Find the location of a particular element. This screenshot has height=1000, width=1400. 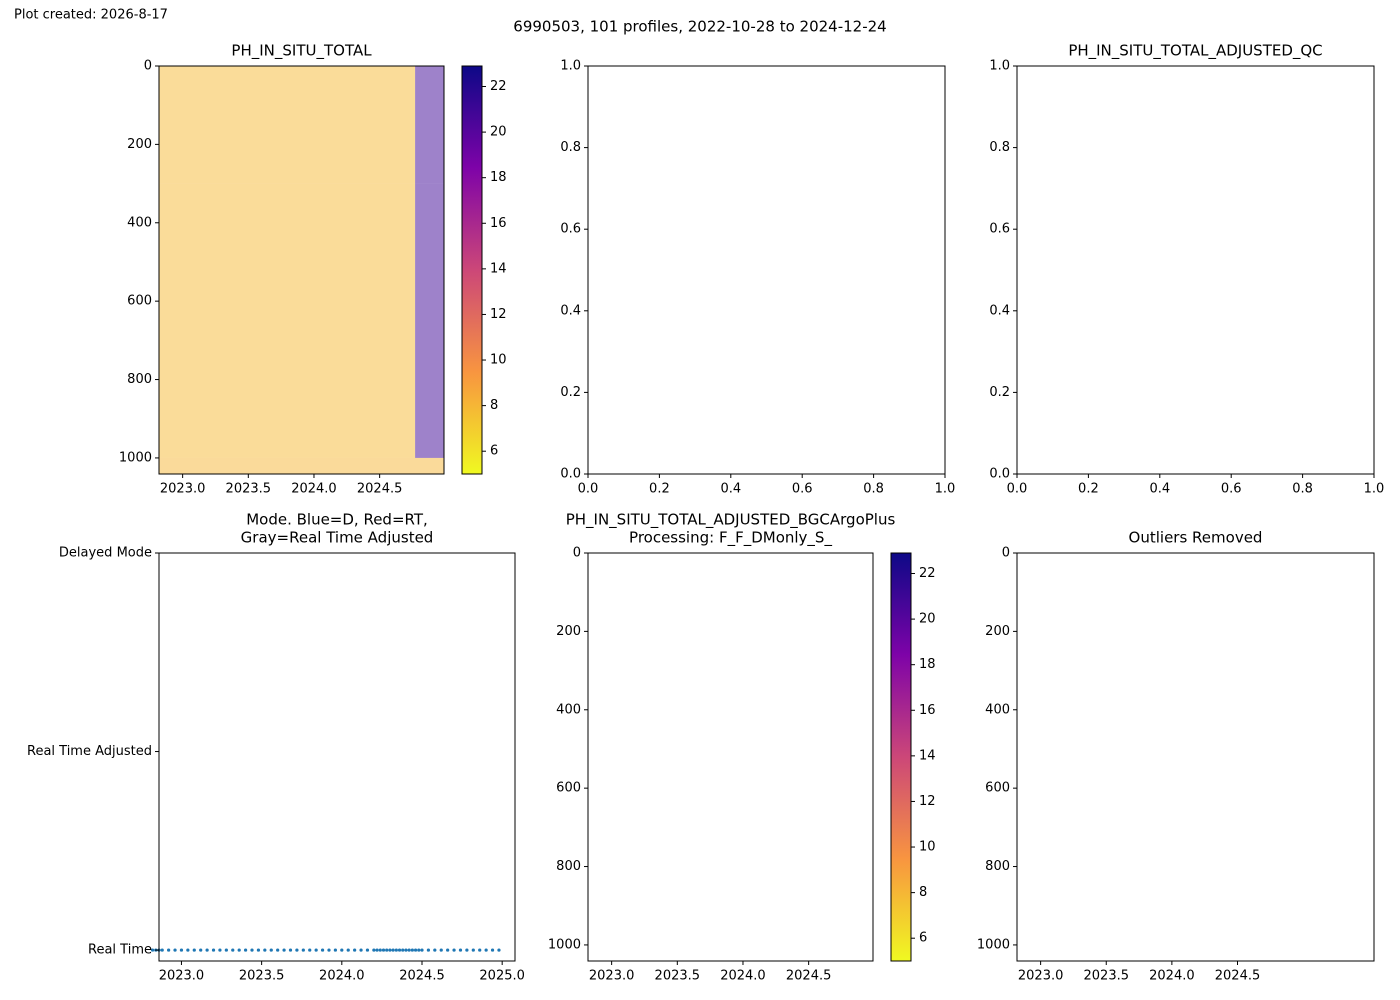

subplot-title: Gray=Real Time Adjusted is located at coordinates (337, 538).